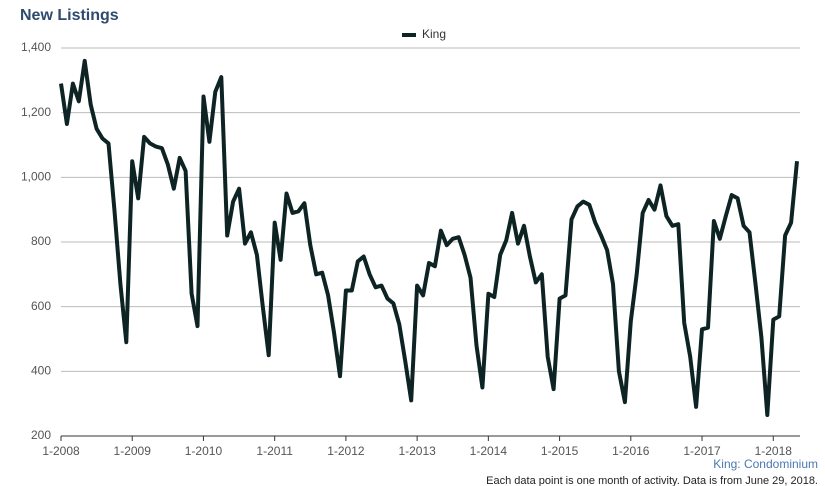 This screenshot has height=486, width=825. Describe the element at coordinates (204, 451) in the screenshot. I see `x-tick-label: 1-2010` at that location.